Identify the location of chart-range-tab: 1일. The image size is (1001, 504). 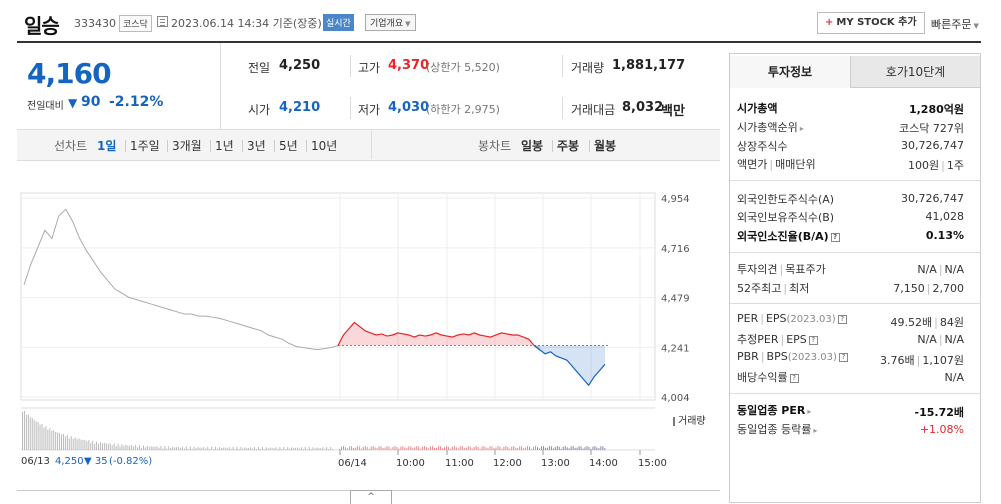
(107, 146).